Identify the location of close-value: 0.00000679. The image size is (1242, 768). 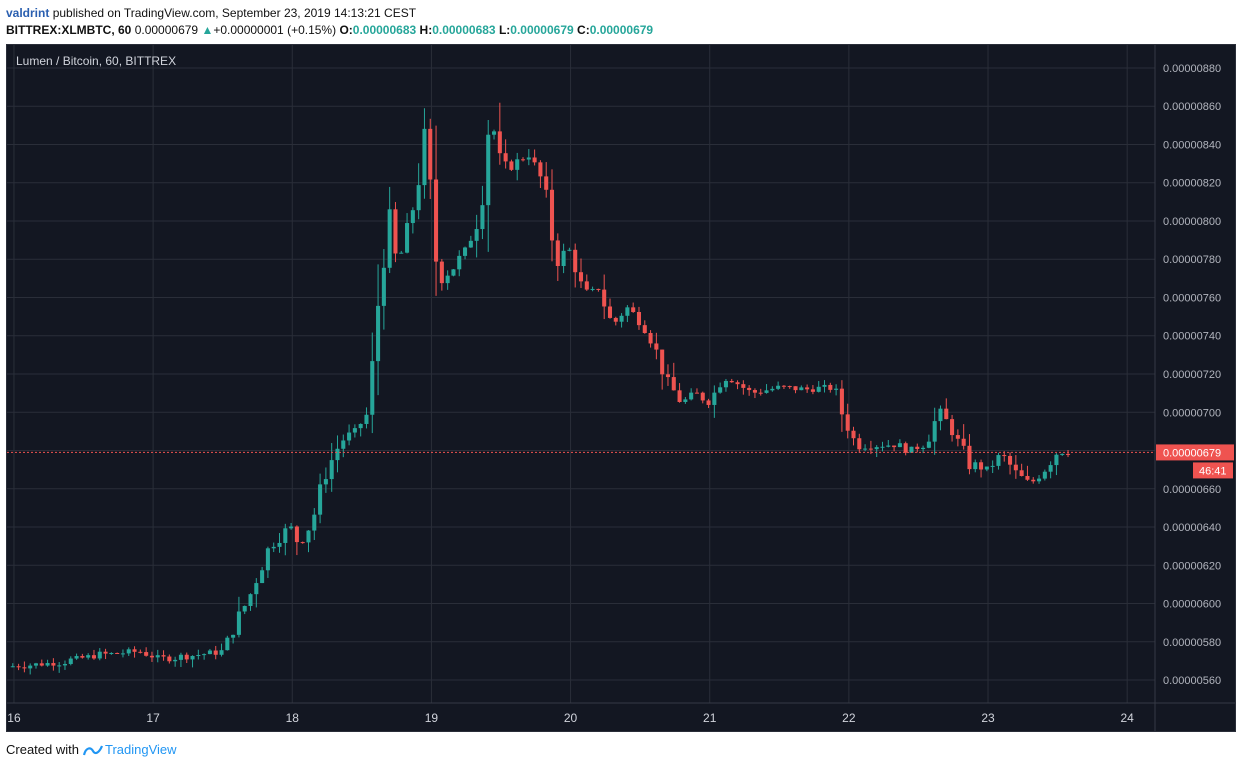
(621, 30).